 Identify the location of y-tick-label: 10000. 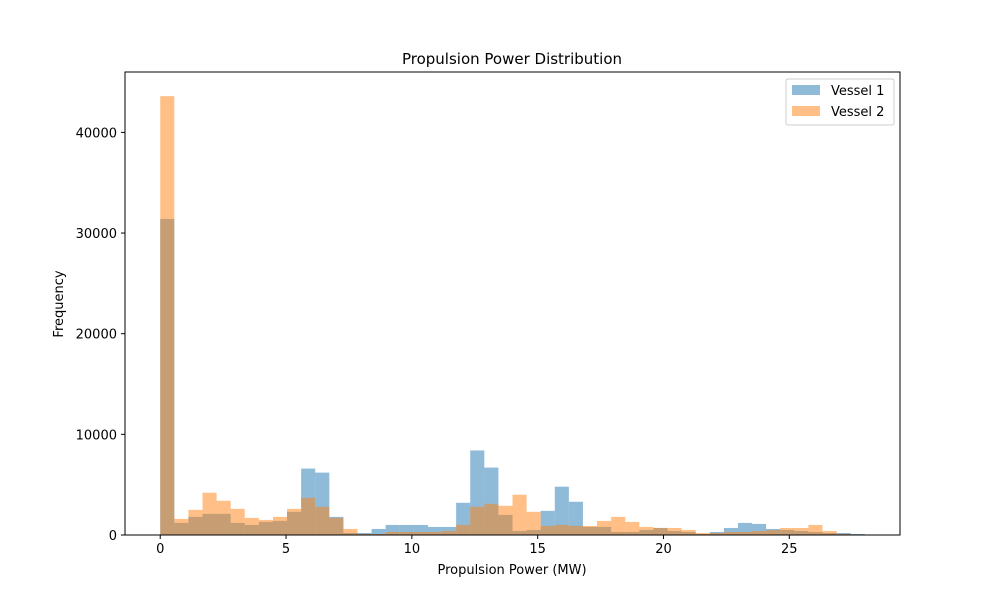
(96, 435).